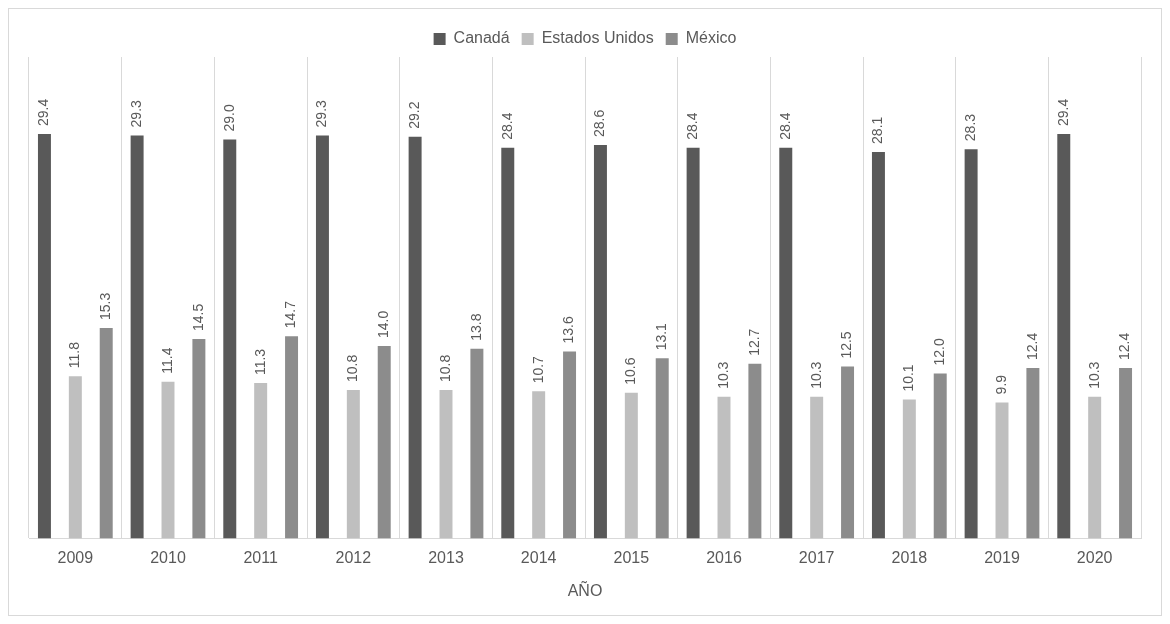 The width and height of the screenshot is (1170, 624). I want to click on data-label: 12.0, so click(939, 352).